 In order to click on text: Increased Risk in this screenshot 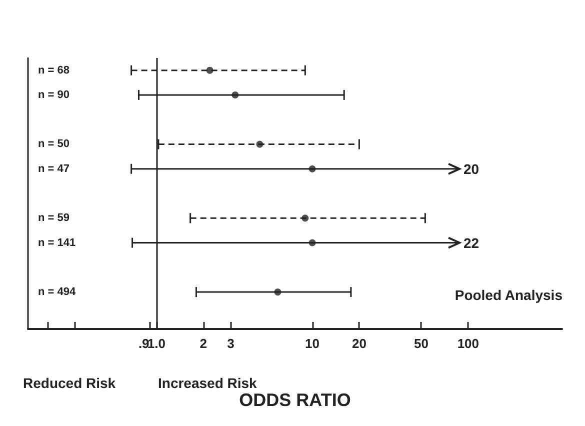, I will do `click(208, 383)`.